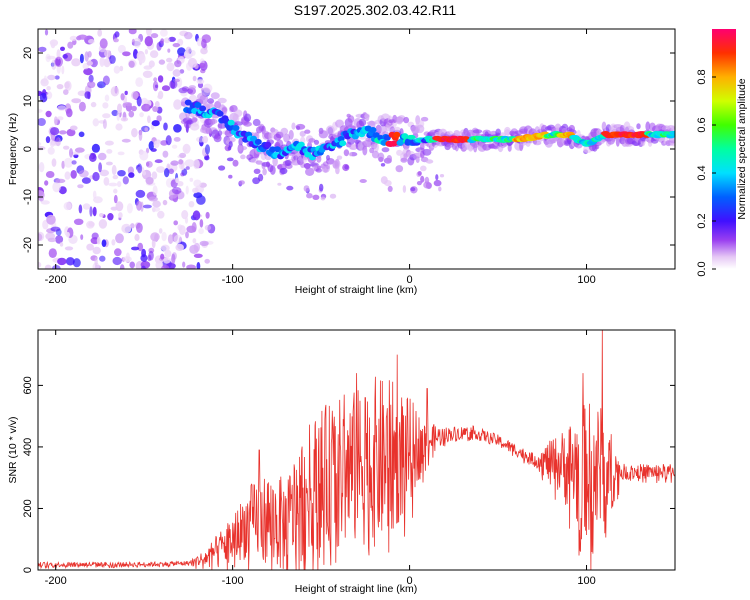 This screenshot has width=750, height=600. Describe the element at coordinates (702, 124) in the screenshot. I see `colorbar-tick-label: 0.6` at that location.